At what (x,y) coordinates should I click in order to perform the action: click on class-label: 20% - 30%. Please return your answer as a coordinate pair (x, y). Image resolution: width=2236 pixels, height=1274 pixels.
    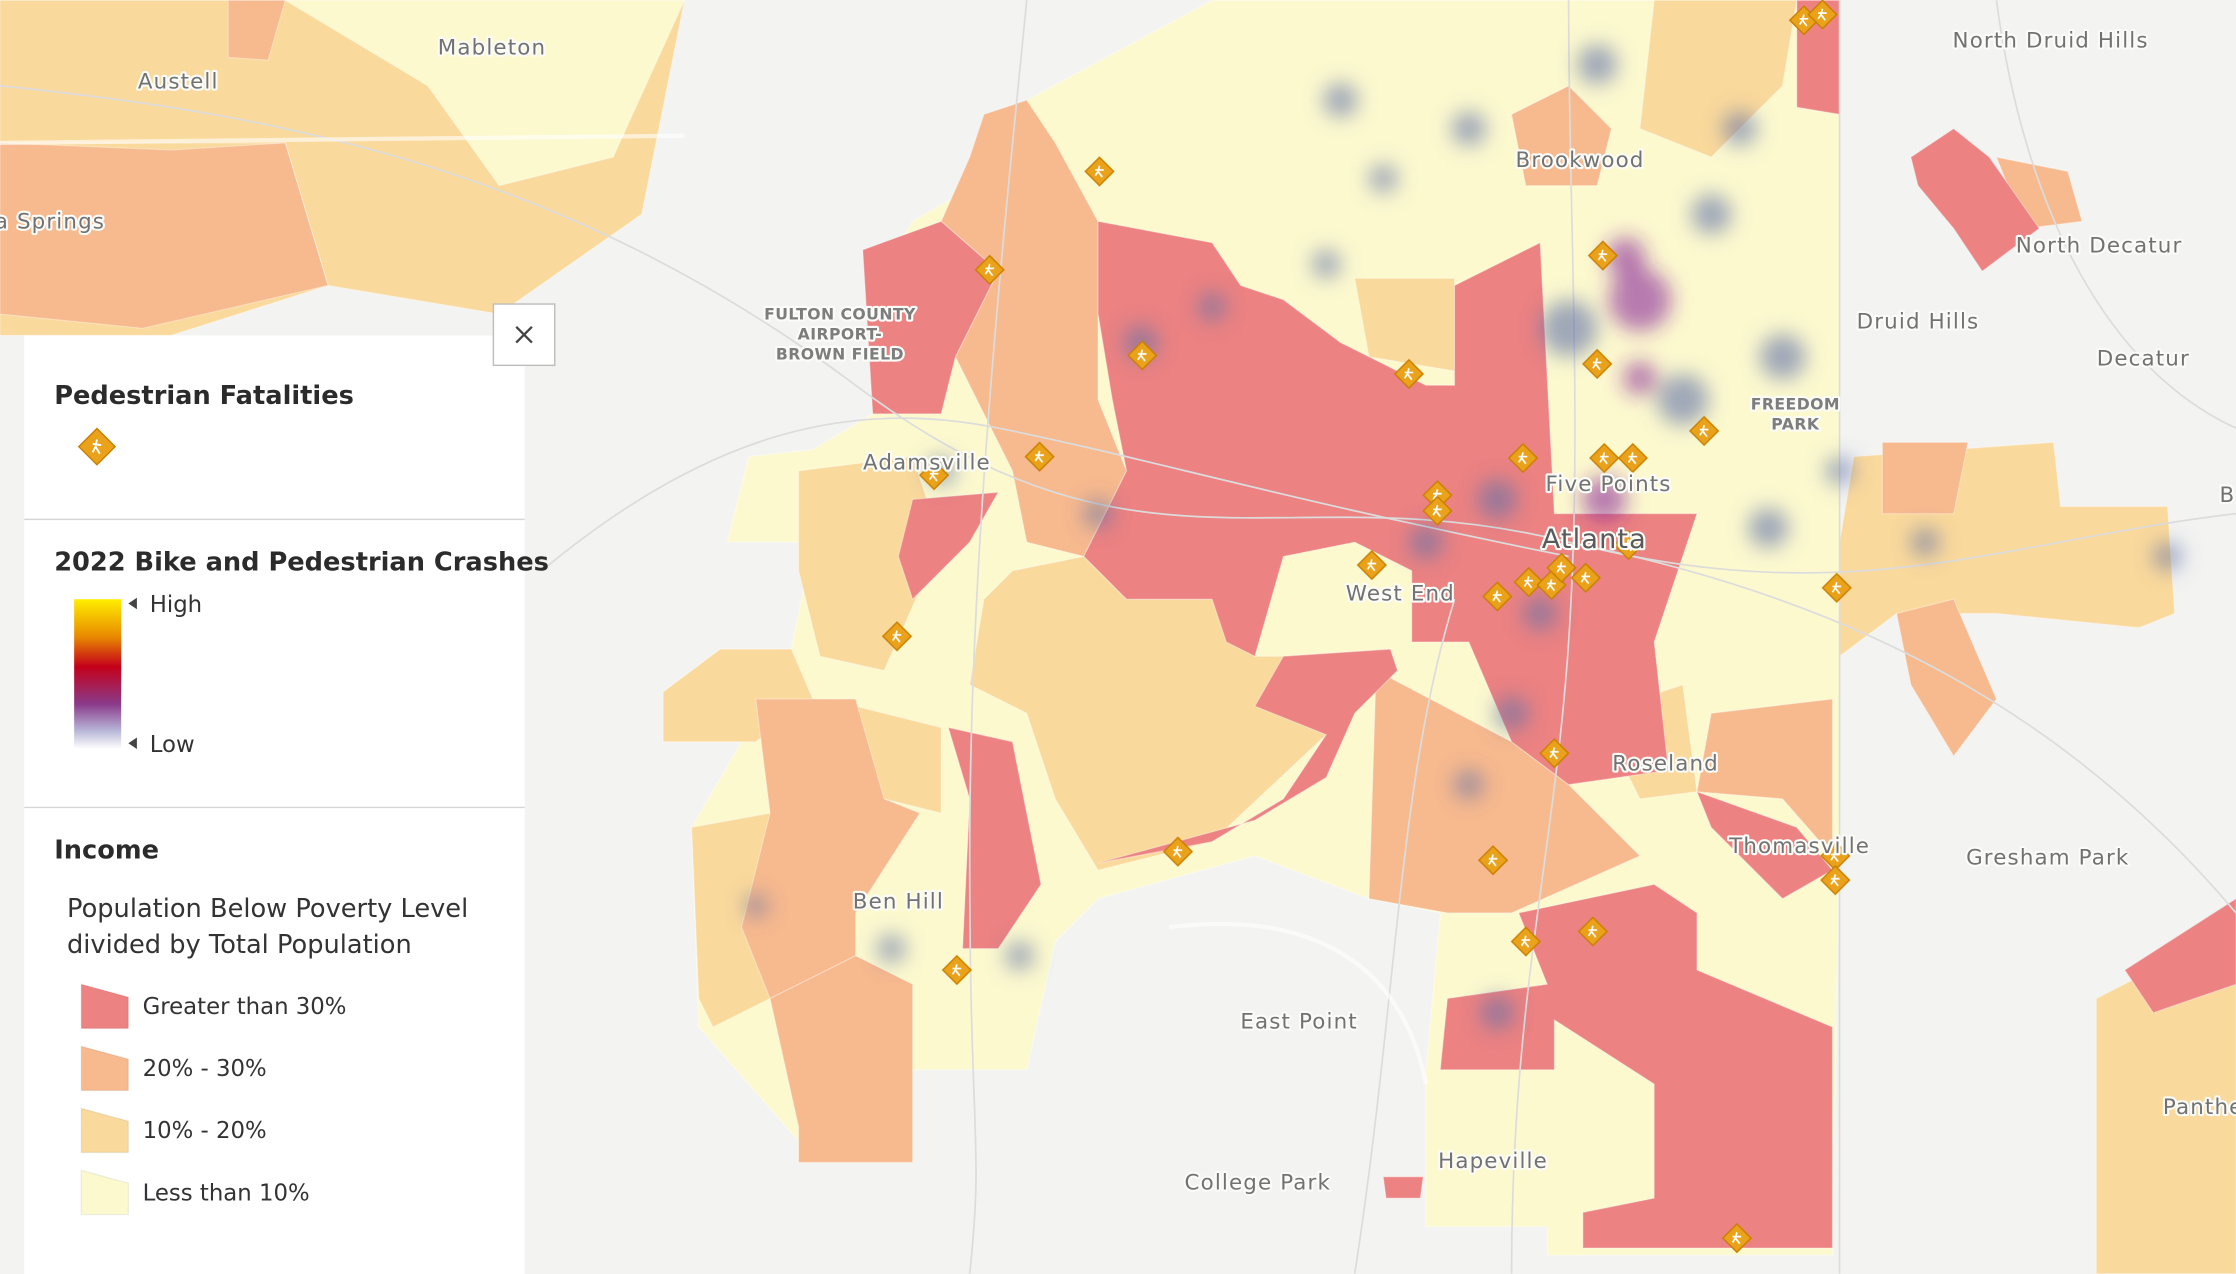
    Looking at the image, I should click on (205, 1069).